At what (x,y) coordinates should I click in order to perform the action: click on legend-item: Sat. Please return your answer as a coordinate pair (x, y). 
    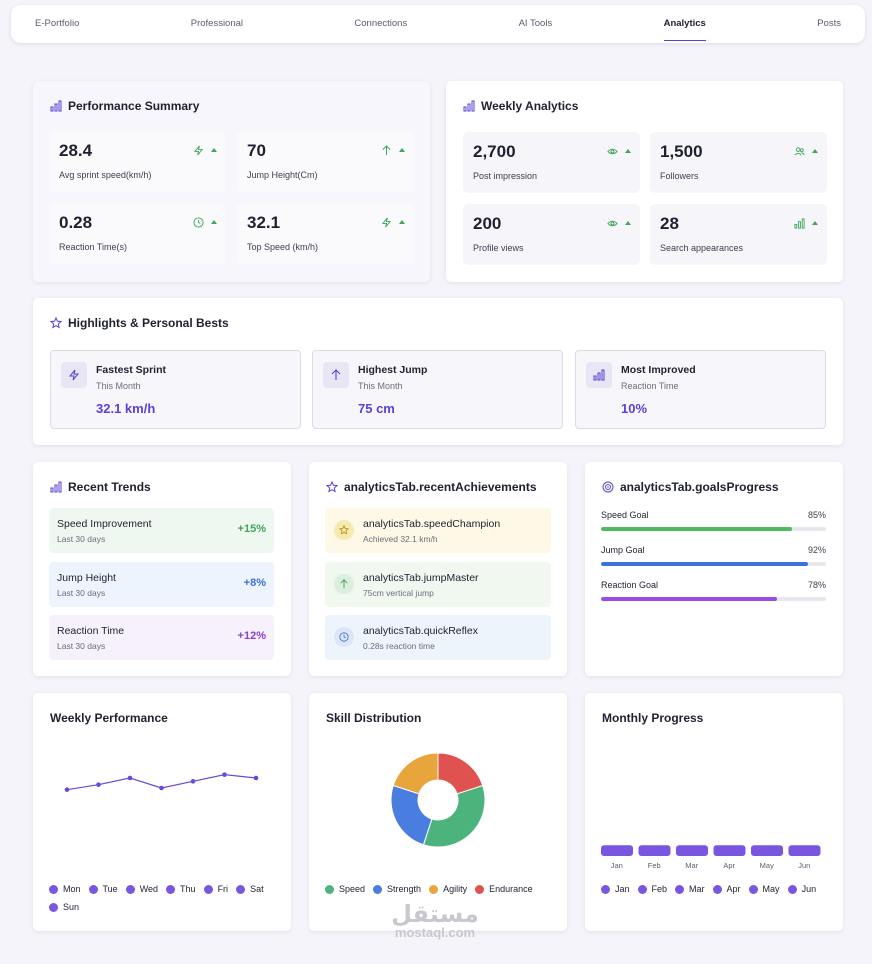
    Looking at the image, I should click on (250, 889).